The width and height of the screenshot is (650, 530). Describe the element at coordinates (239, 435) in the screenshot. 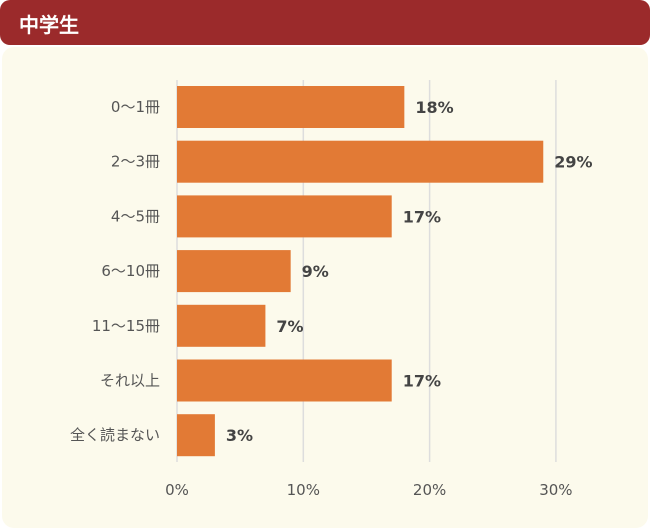

I see `data-label: 3%` at that location.